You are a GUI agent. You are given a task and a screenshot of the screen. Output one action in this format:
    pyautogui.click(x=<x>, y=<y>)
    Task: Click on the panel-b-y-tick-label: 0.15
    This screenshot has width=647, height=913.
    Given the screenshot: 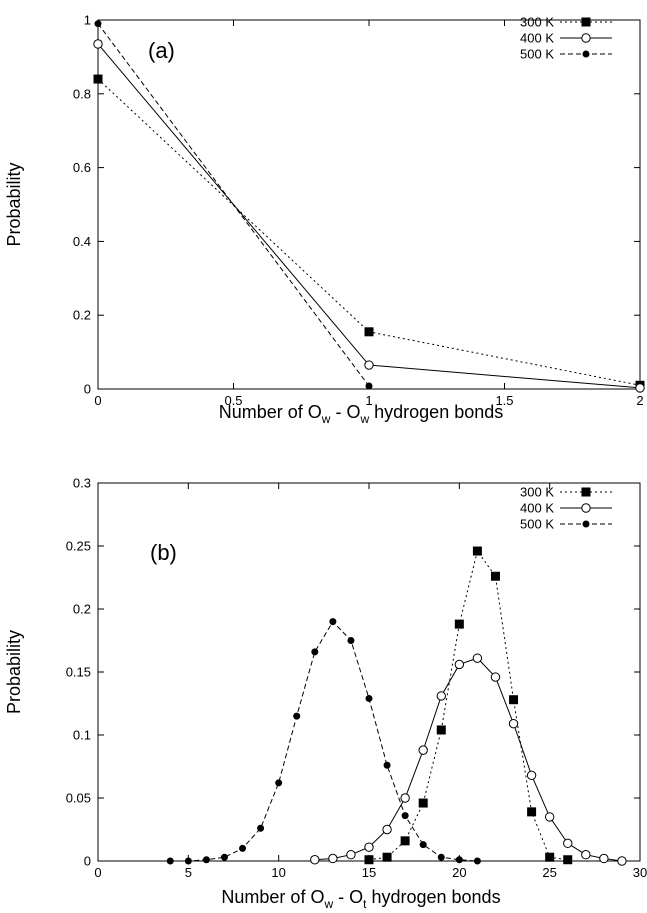 What is the action you would take?
    pyautogui.click(x=78, y=672)
    